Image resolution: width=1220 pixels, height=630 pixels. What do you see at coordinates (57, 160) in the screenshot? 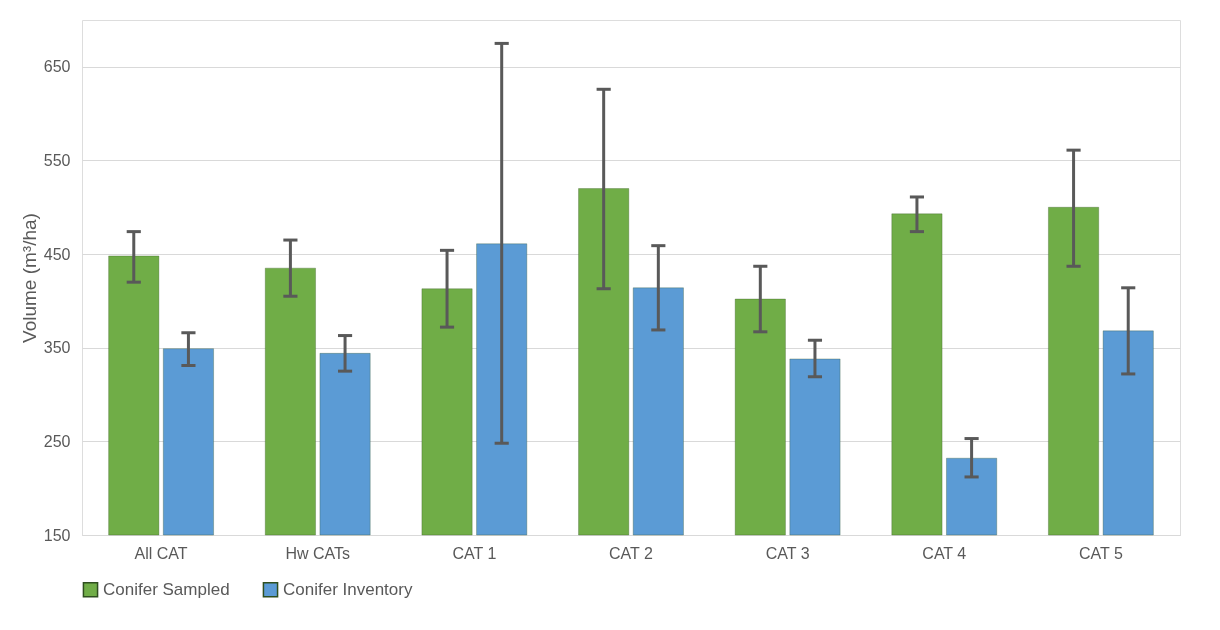
I see `y-tick-label: 550` at bounding box center [57, 160].